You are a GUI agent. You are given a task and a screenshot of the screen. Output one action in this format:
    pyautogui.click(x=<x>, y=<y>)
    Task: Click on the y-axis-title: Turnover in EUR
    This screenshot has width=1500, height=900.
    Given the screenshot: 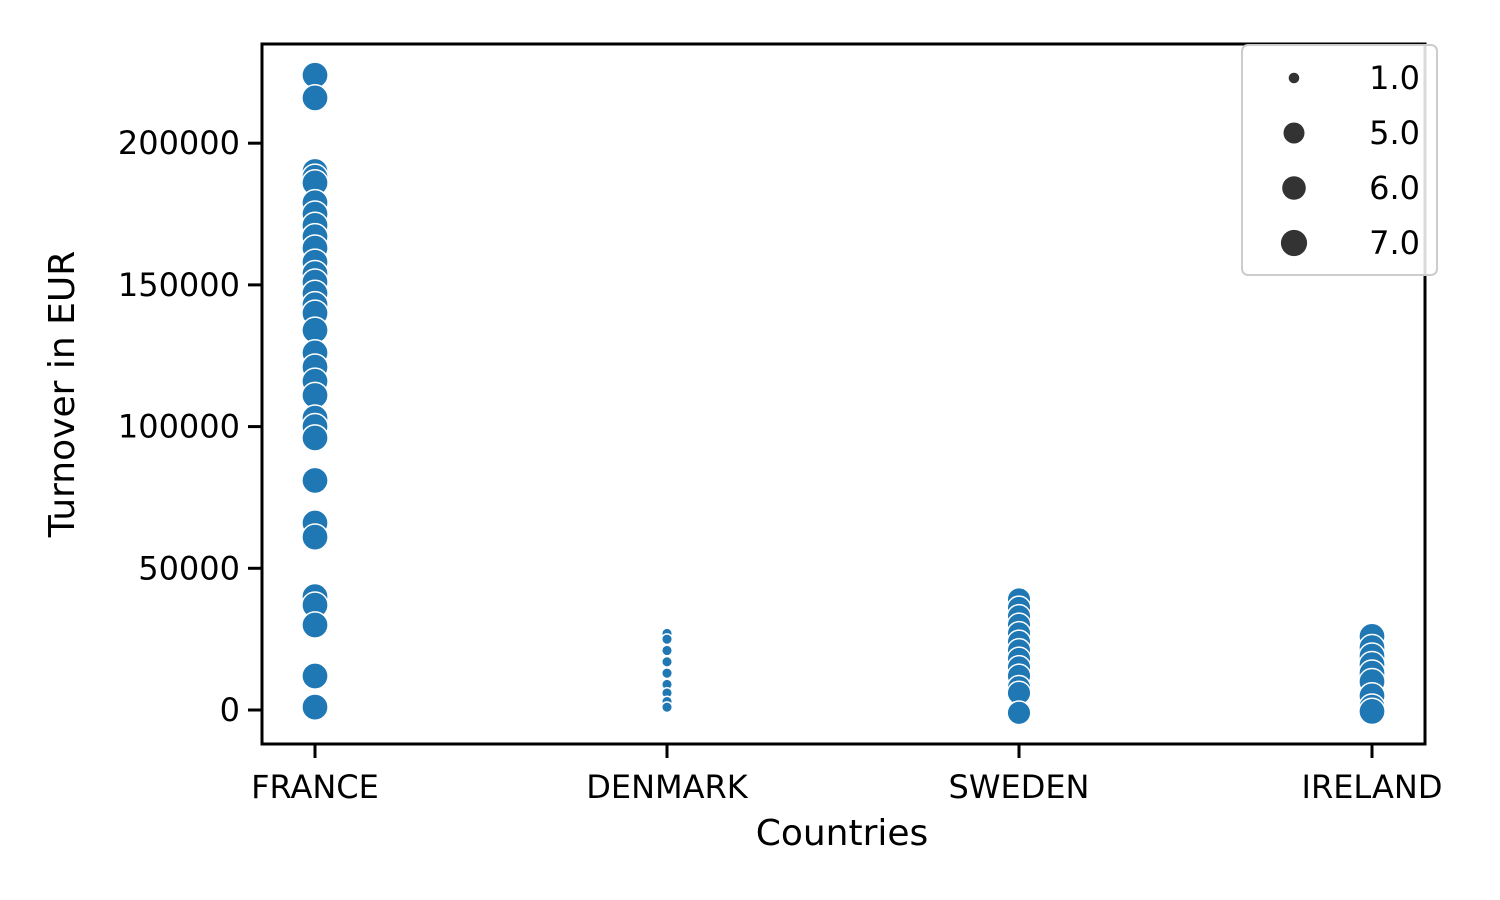 What is the action you would take?
    pyautogui.click(x=62, y=394)
    